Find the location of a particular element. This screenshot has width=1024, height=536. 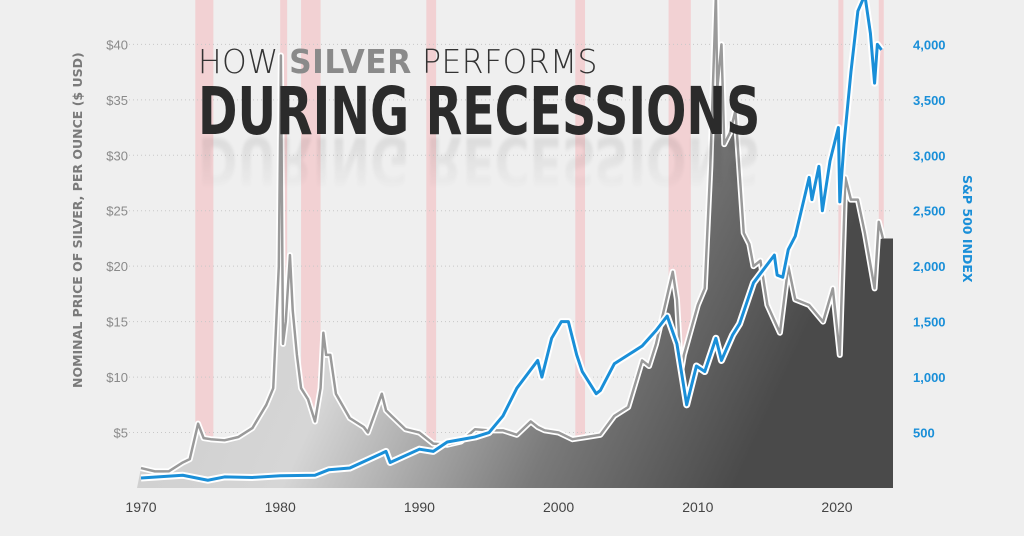

title-highlight: SILVER is located at coordinates (350, 61).